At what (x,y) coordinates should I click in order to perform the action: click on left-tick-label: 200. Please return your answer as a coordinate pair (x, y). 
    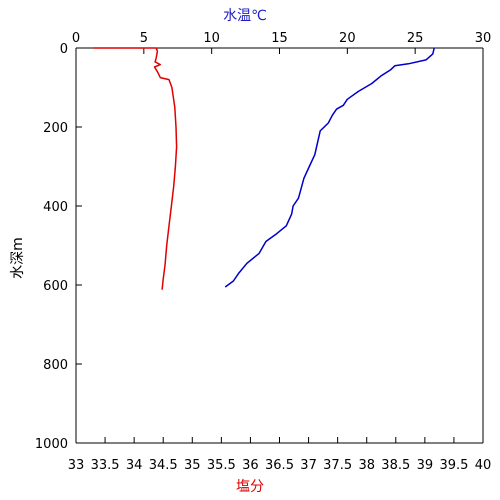
    Looking at the image, I should click on (55, 128).